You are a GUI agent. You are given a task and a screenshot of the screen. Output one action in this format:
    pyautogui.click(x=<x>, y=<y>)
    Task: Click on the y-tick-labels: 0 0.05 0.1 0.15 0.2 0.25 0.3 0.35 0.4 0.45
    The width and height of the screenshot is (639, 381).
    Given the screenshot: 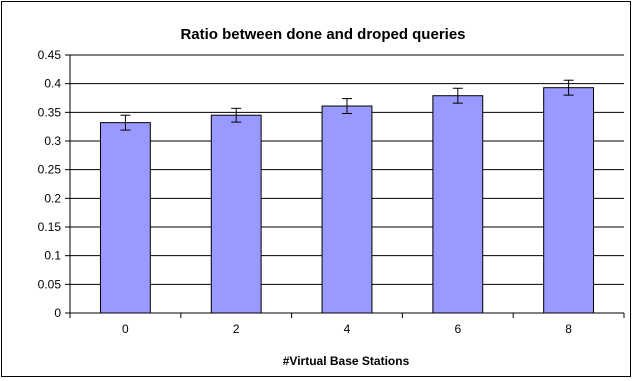 What is the action you would take?
    pyautogui.click(x=50, y=184)
    